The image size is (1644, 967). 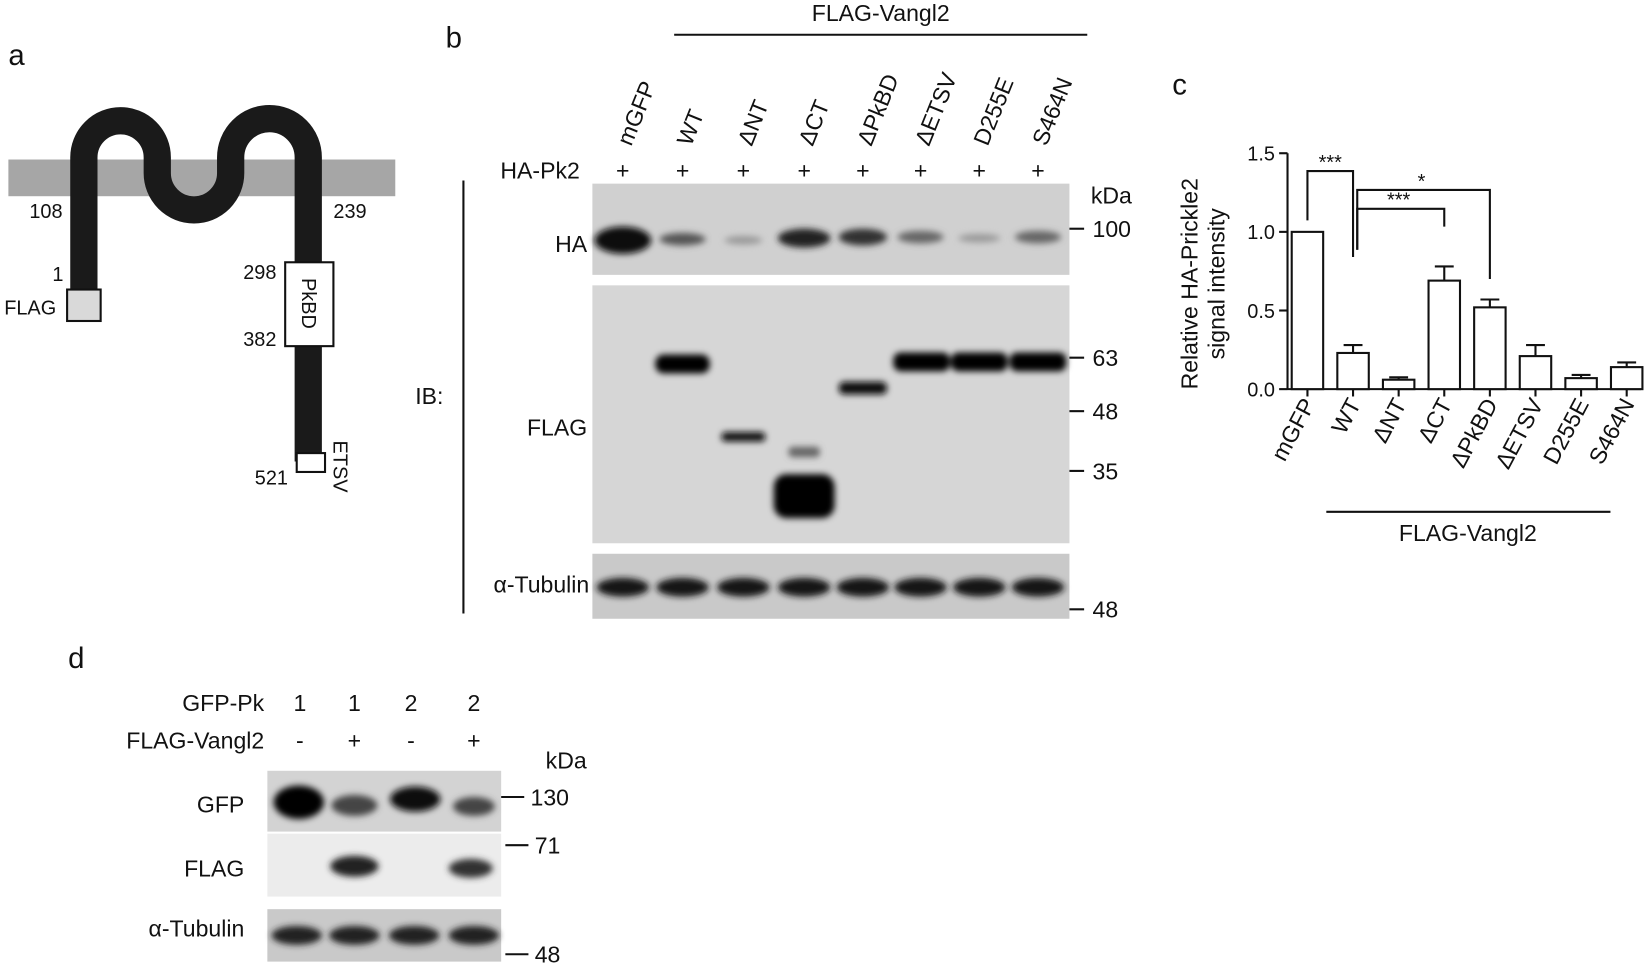 I want to click on lane-label: mGFP, so click(x=636, y=112).